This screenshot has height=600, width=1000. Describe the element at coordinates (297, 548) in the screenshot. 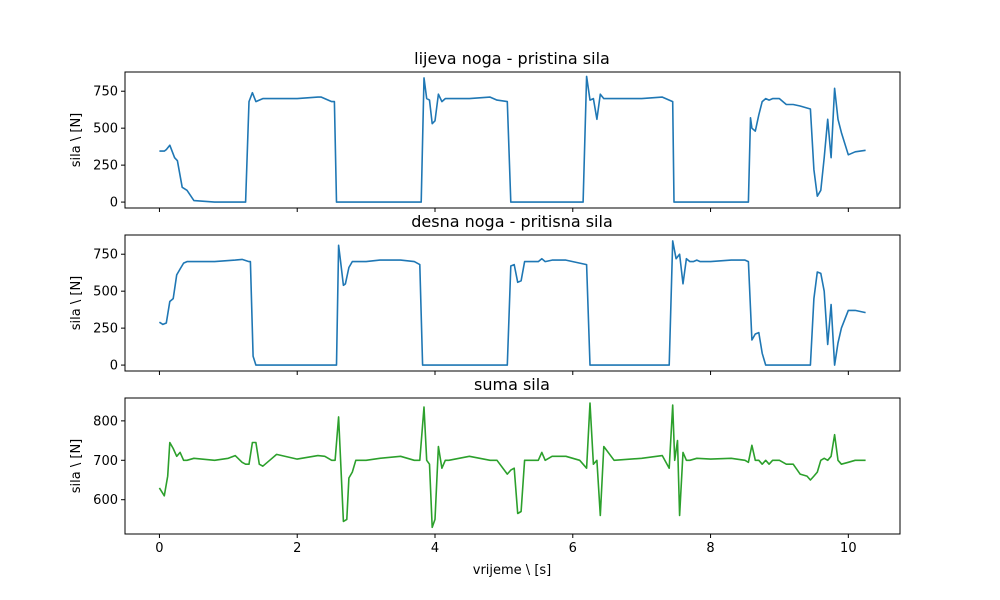

I see `x-tick-label: 2` at that location.